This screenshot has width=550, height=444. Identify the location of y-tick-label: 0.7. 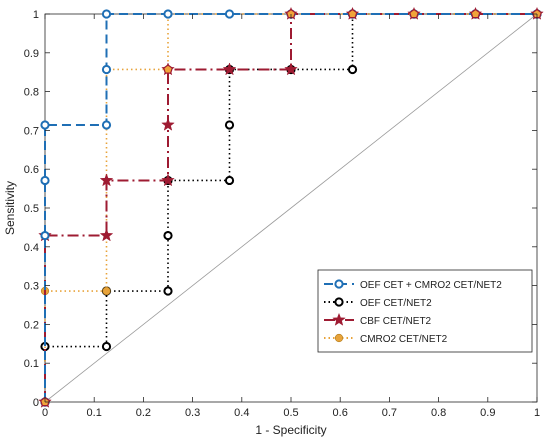
(31, 131).